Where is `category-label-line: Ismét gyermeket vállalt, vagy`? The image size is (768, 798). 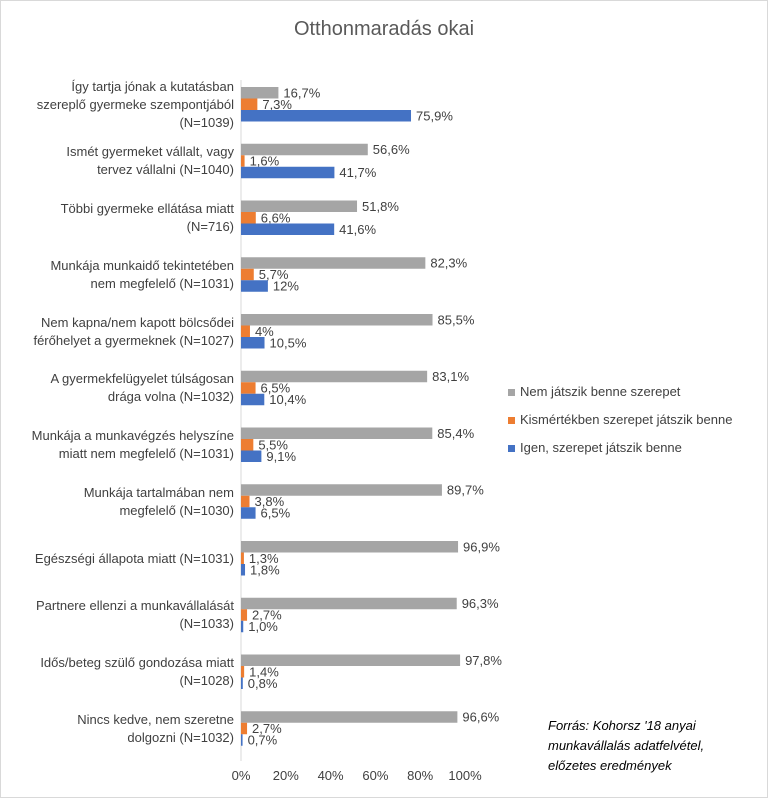 category-label-line: Ismét gyermeket vállalt, vagy is located at coordinates (150, 152).